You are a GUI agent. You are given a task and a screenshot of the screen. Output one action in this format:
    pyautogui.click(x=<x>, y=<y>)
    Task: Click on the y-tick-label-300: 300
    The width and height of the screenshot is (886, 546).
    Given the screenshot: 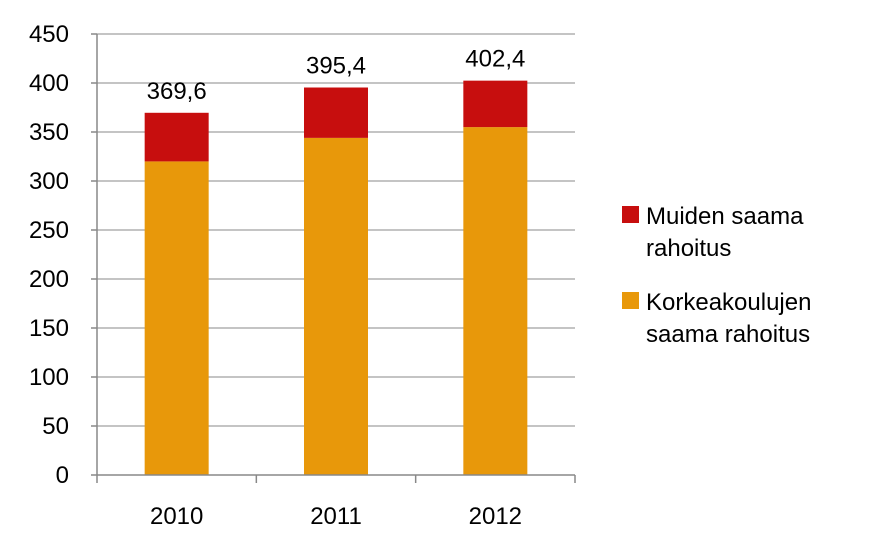 What is the action you would take?
    pyautogui.click(x=49, y=181)
    